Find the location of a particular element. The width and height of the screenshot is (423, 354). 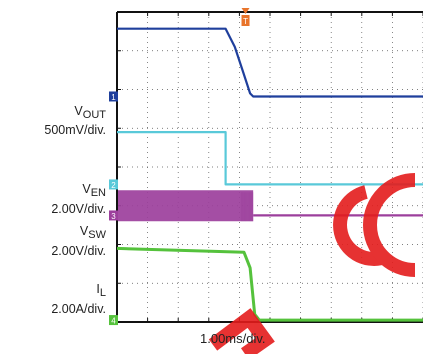

channel-marker-il is located at coordinates (113, 320).